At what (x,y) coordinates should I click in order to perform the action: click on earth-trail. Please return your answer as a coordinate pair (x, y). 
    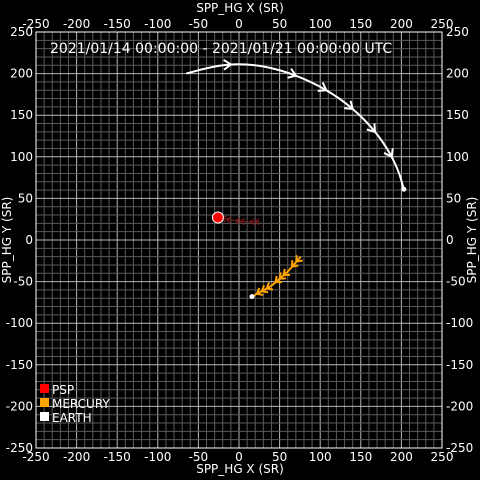
    Looking at the image, I should click on (295, 126).